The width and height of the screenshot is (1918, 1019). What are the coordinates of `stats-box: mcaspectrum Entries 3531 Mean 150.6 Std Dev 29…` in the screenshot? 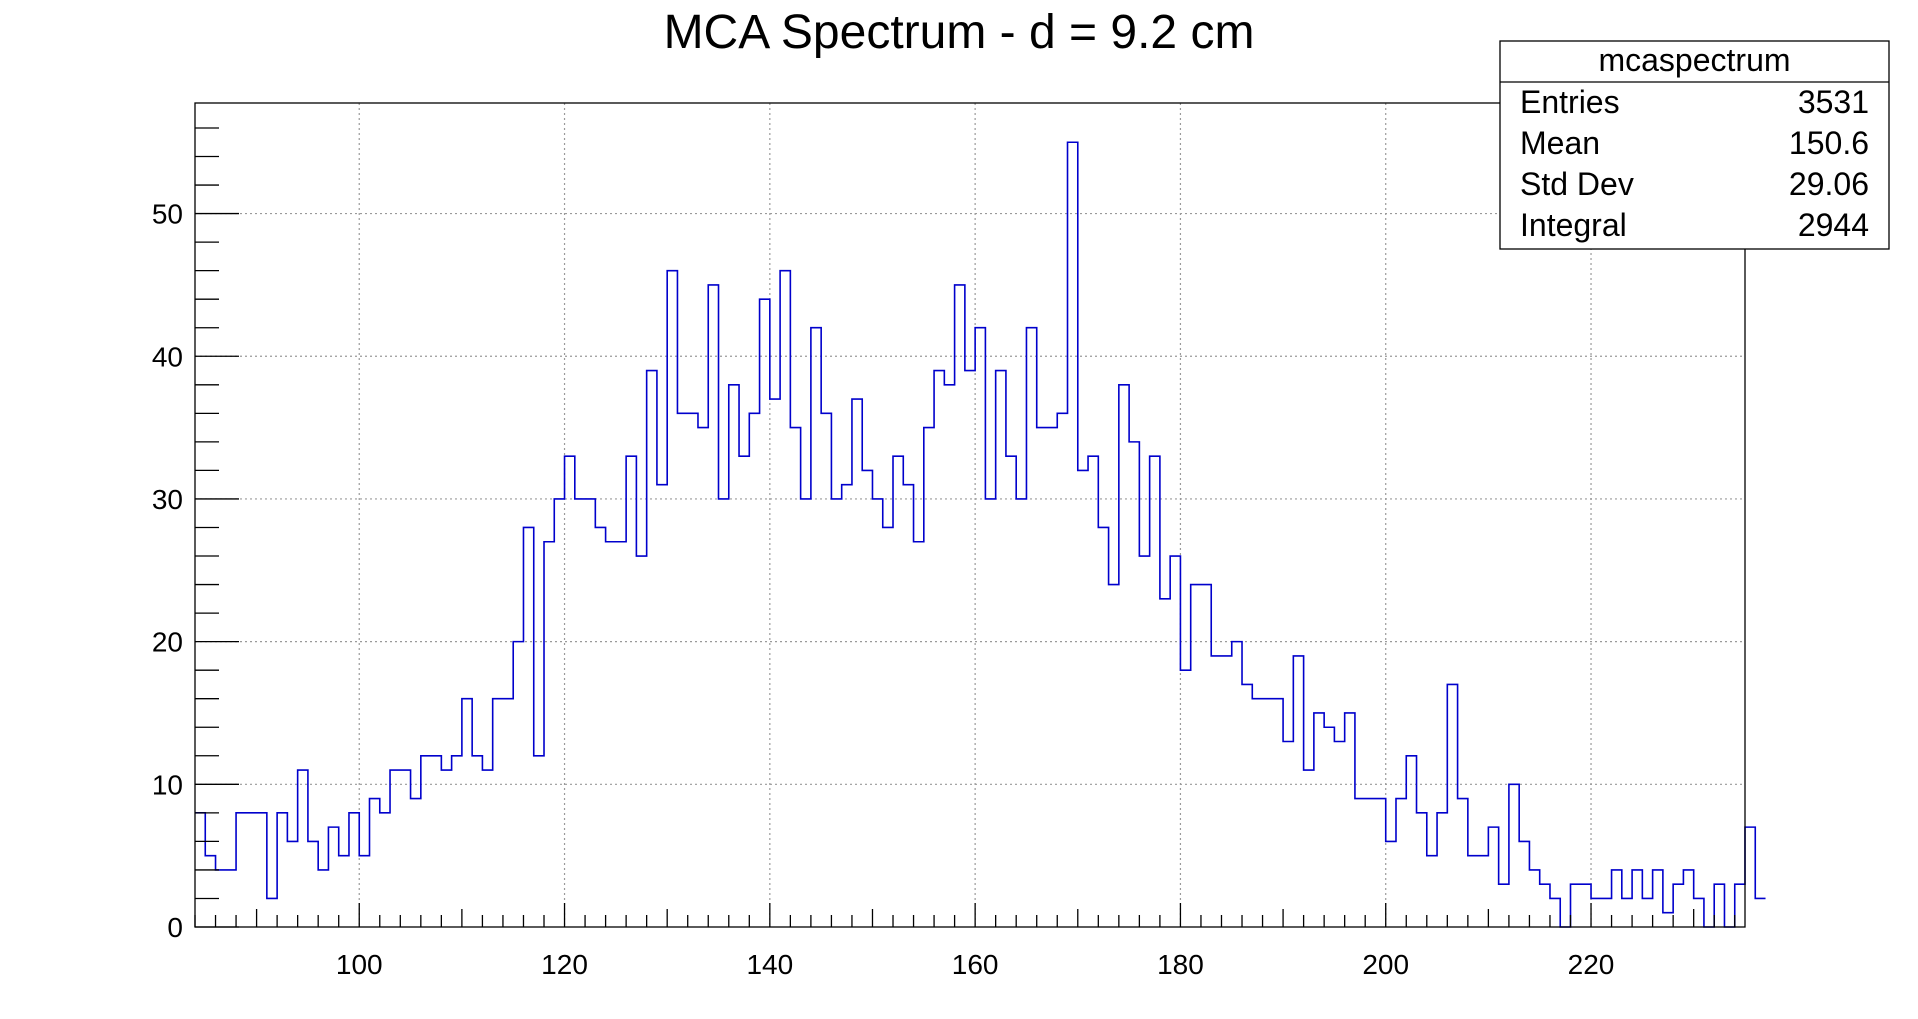 It's located at (1694, 145).